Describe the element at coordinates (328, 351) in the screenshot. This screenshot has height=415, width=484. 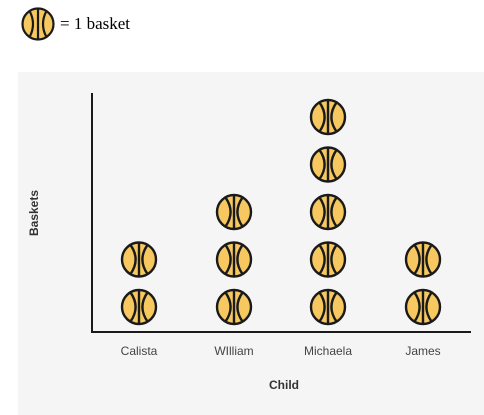
I see `x-tick-label-michaela: Michaela` at that location.